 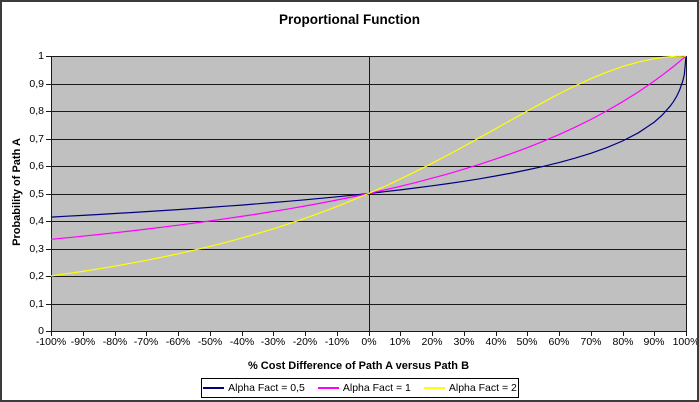 What do you see at coordinates (36, 166) in the screenshot?
I see `y-tick-label: 0,6` at bounding box center [36, 166].